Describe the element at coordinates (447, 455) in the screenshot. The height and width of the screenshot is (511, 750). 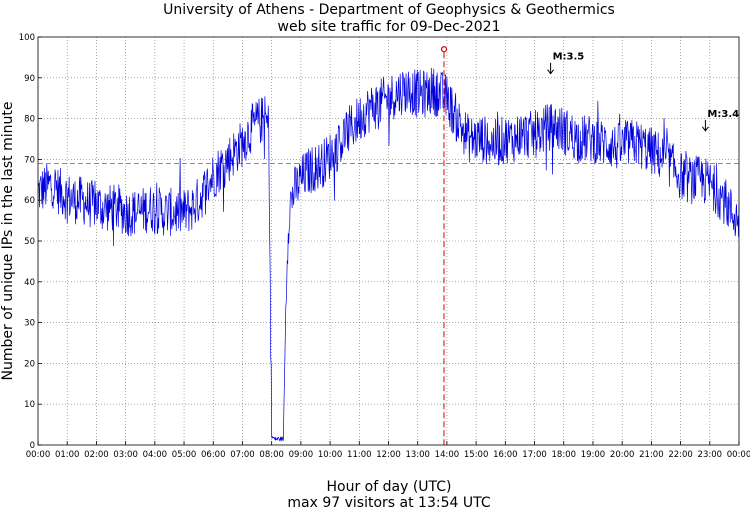
I see `x-tick-label: 14:00` at that location.